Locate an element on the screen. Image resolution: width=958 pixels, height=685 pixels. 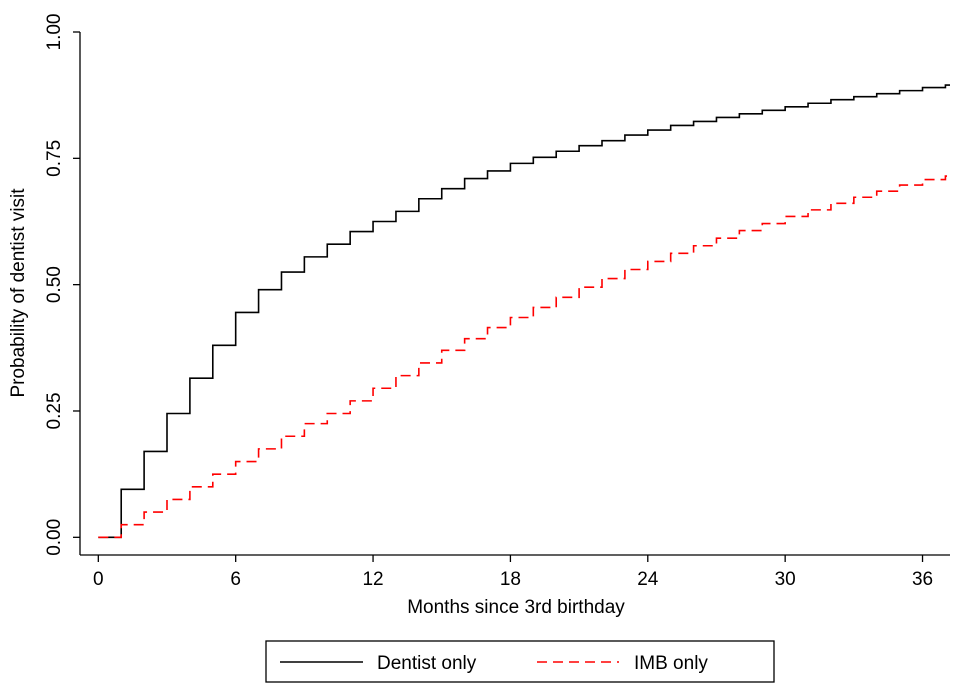
x-tick-label: 18 is located at coordinates (510, 579).